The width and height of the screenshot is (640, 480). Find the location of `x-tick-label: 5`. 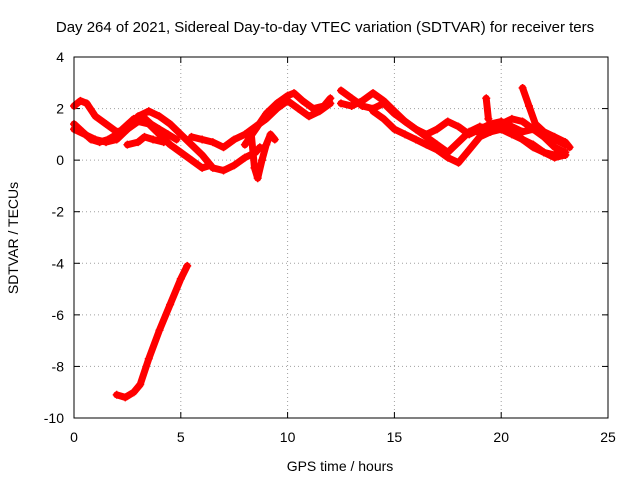

x-tick-label: 5 is located at coordinates (181, 437).